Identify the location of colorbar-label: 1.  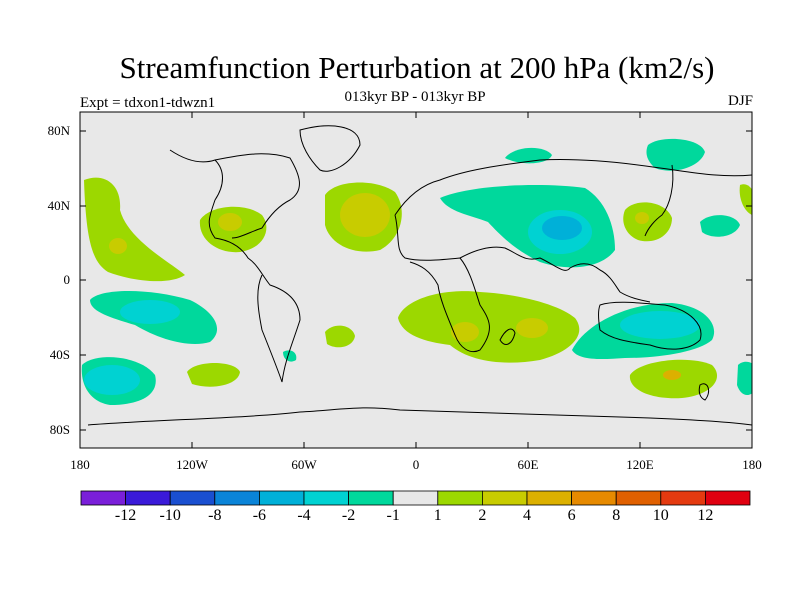
(437, 515).